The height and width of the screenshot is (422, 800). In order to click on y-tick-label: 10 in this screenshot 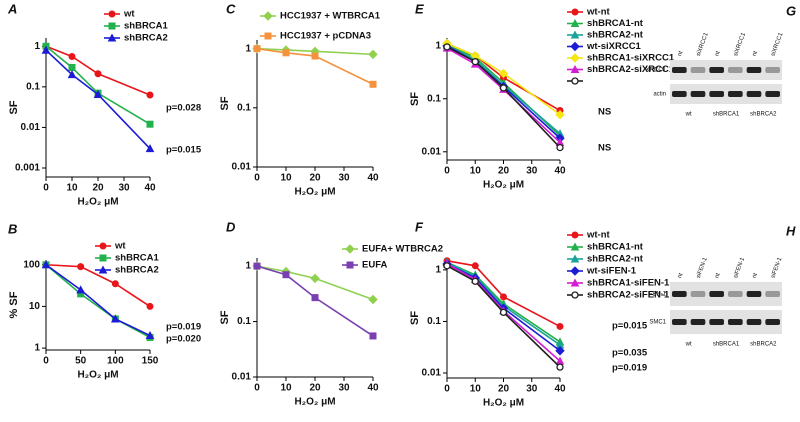, I will do `click(35, 306)`.